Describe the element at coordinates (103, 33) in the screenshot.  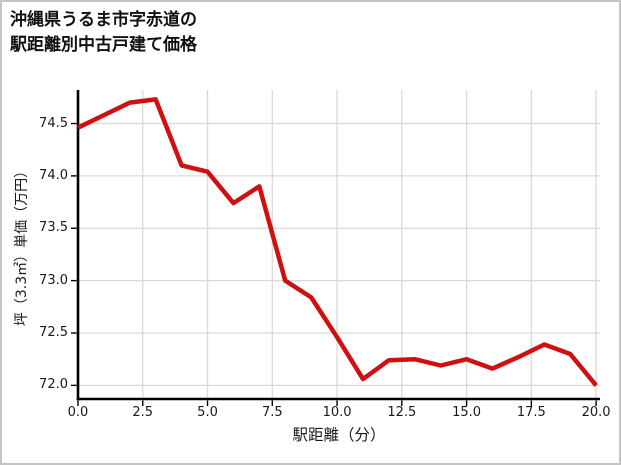
I see `chart-title: 沖縄県うるま市字赤道の 駅距離別中古戸建て価格` at that location.